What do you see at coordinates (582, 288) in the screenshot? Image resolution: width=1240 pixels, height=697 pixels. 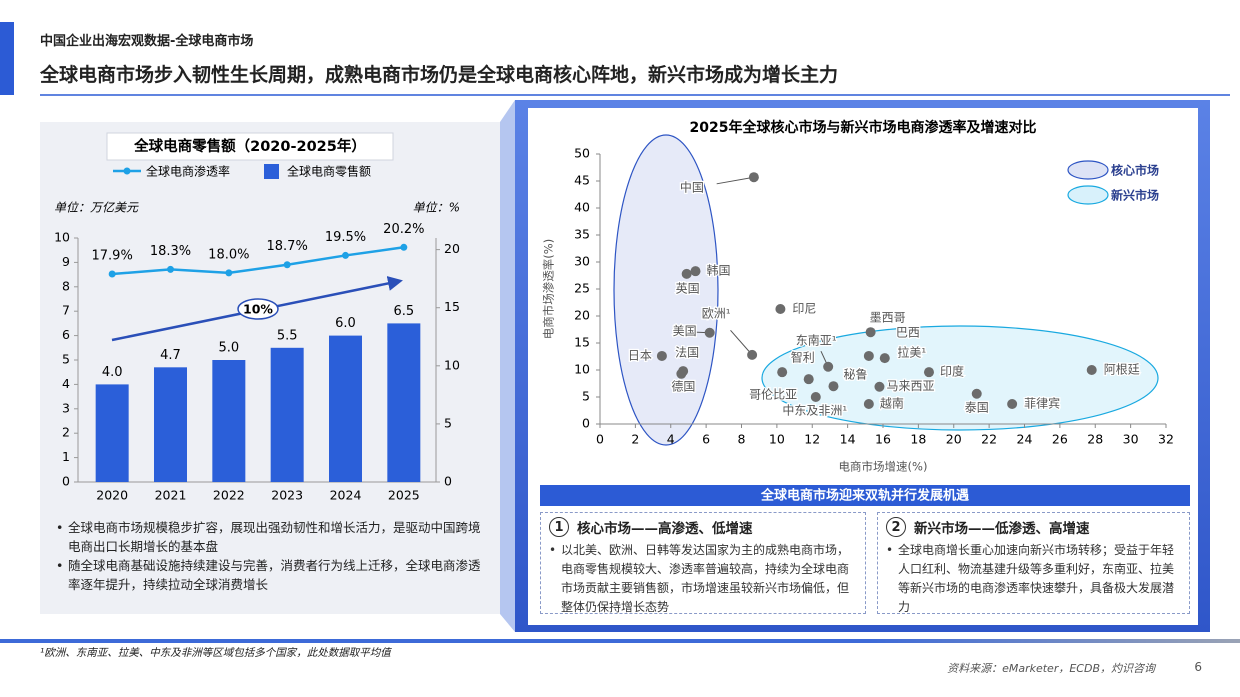 I see `y-tick-label: 25` at bounding box center [582, 288].